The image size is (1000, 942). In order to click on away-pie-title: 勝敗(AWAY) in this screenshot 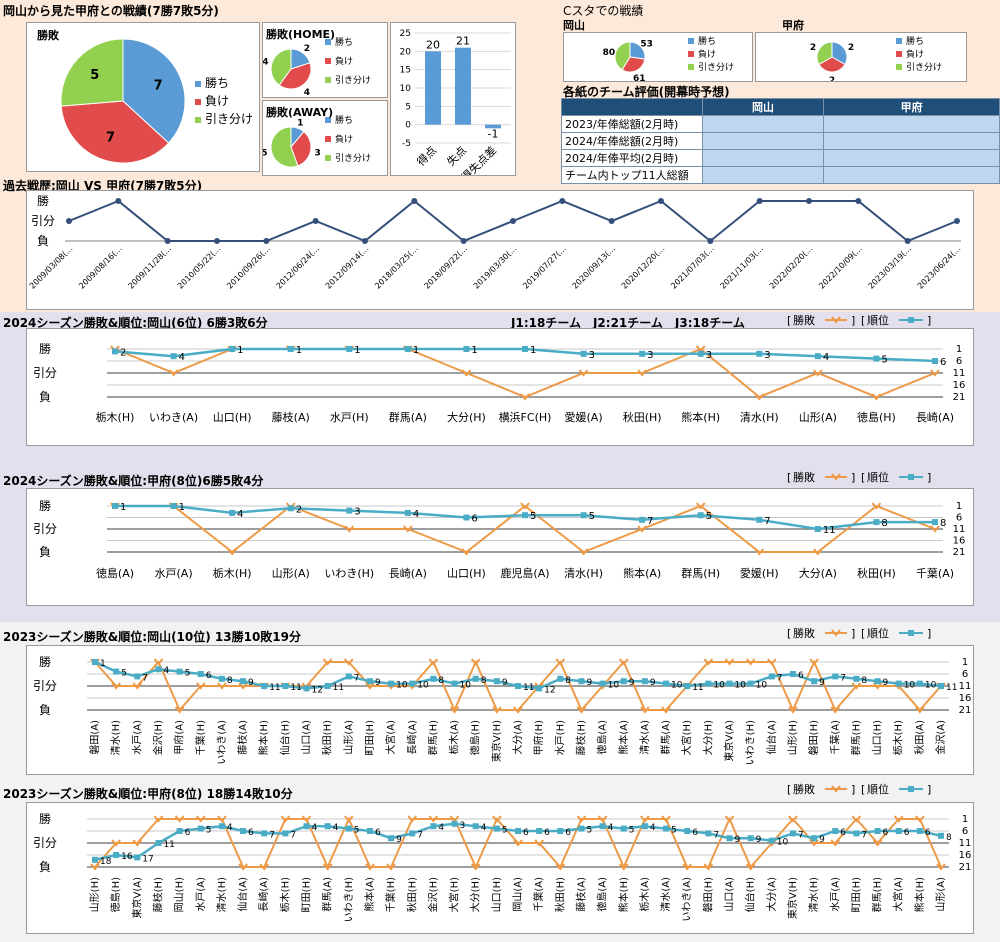, I will do `click(300, 112)`.